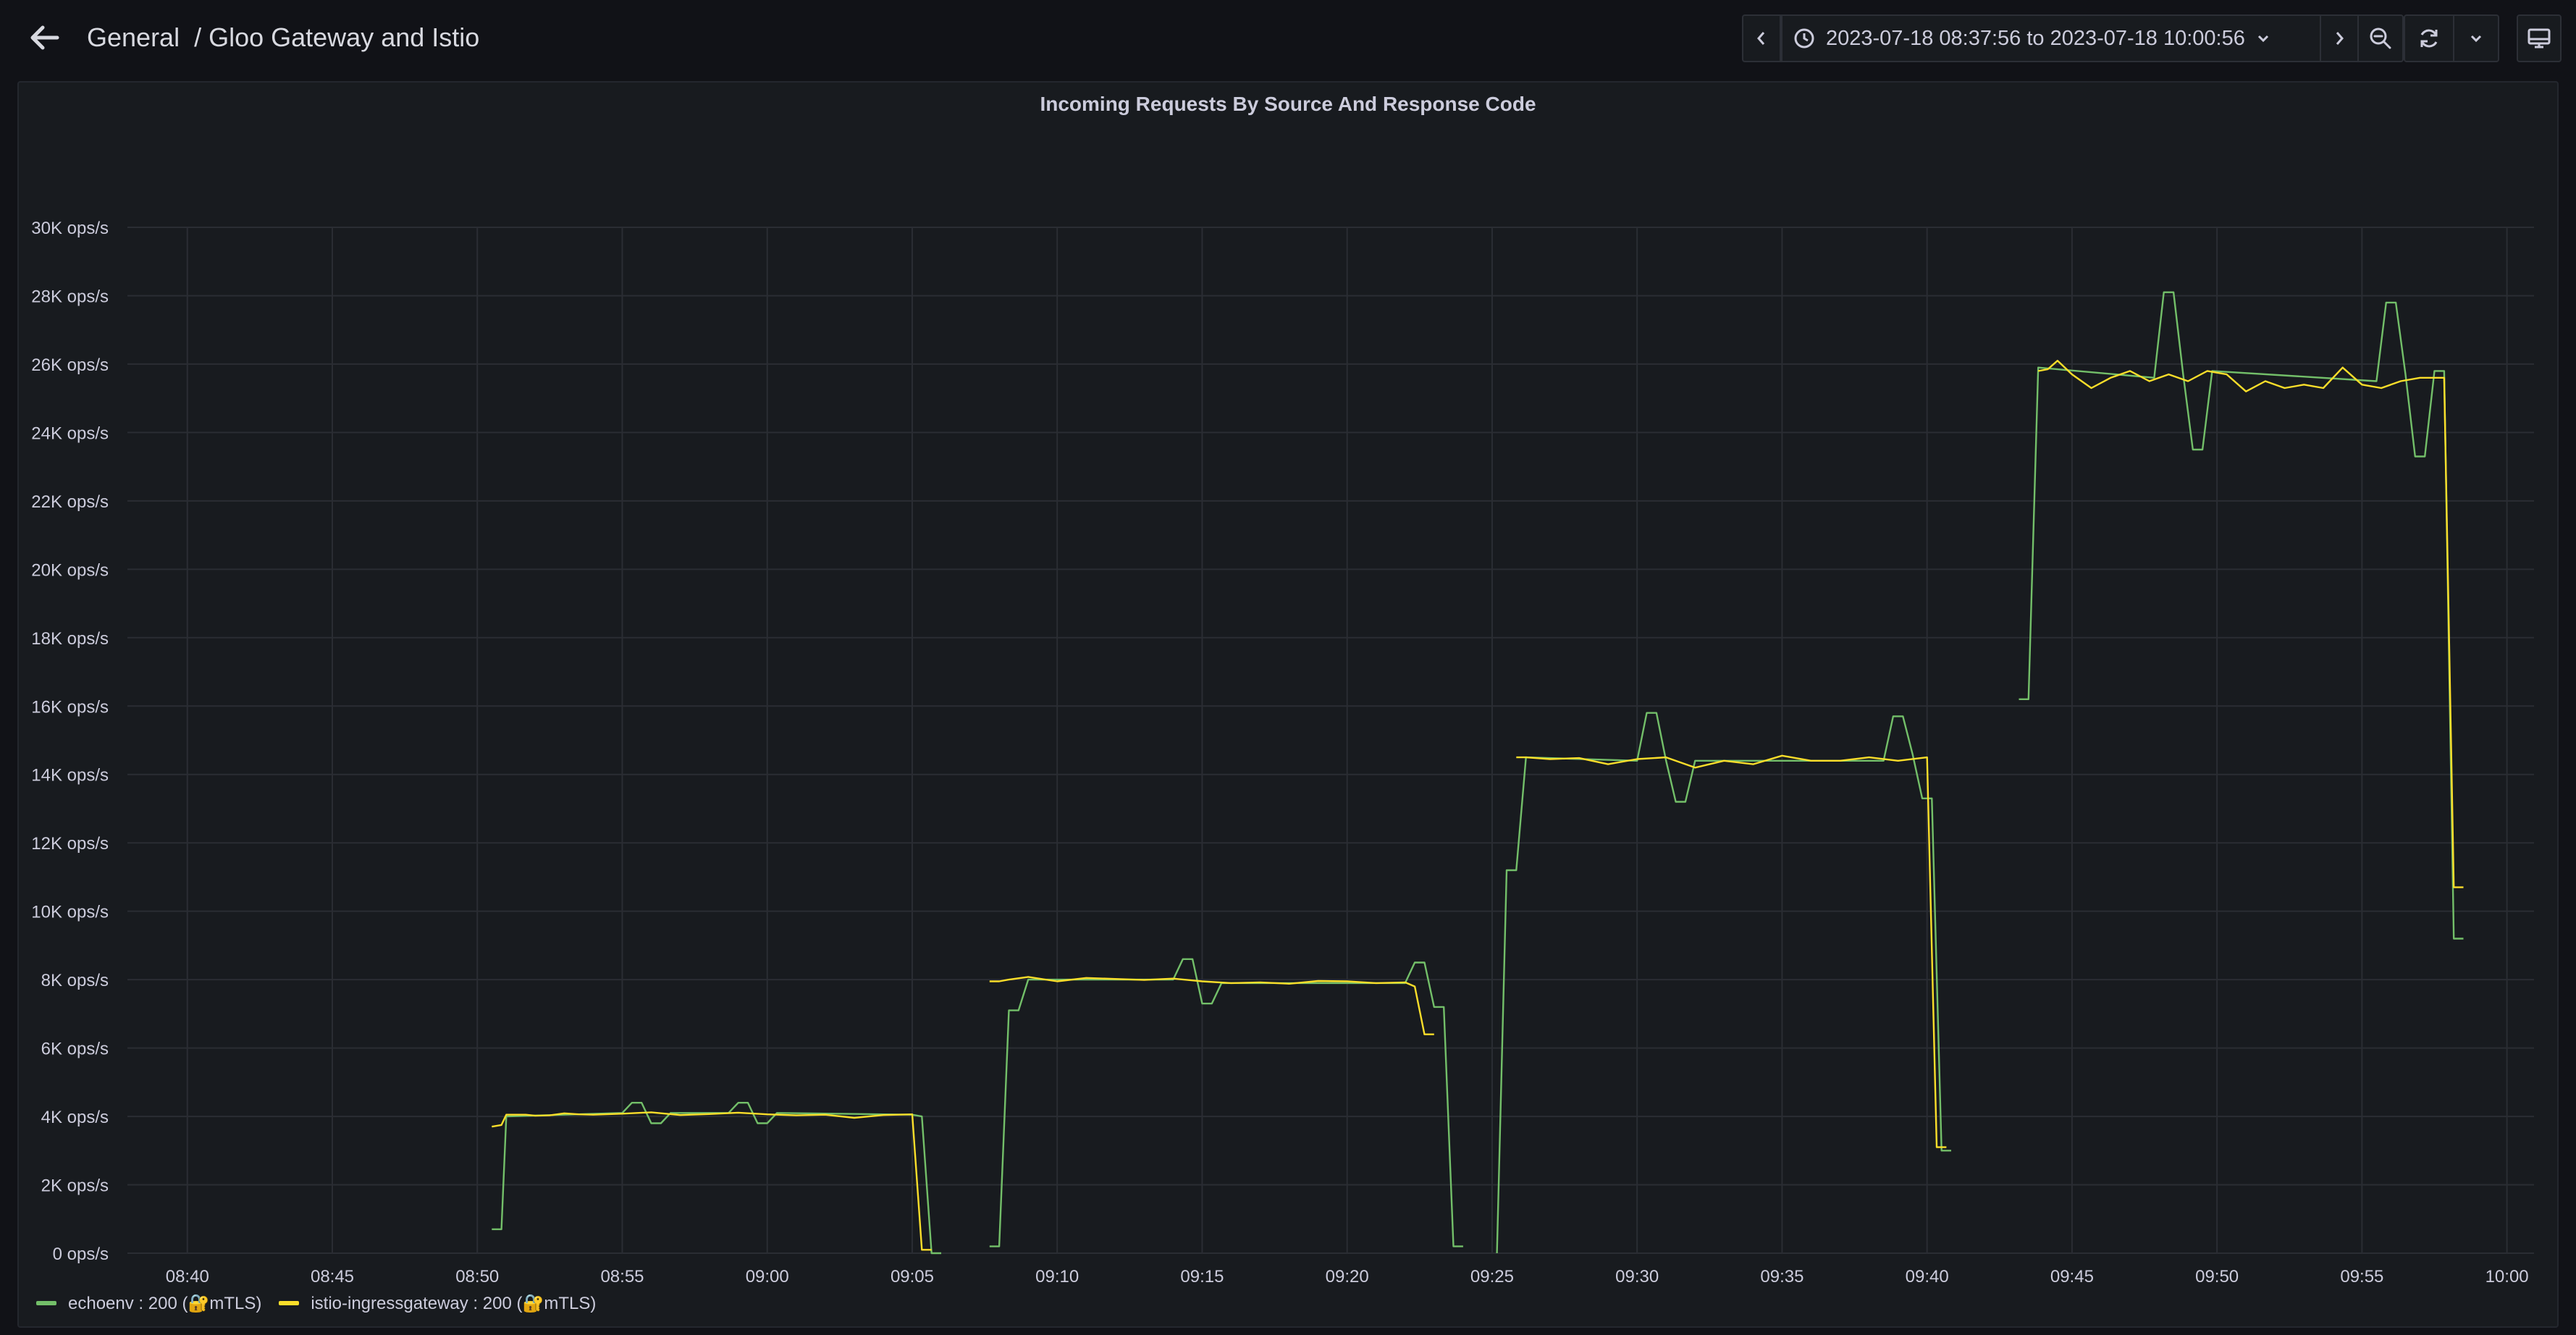 This screenshot has width=2576, height=1335. Describe the element at coordinates (70, 296) in the screenshot. I see `y-tick-label: 28K ops/s` at that location.